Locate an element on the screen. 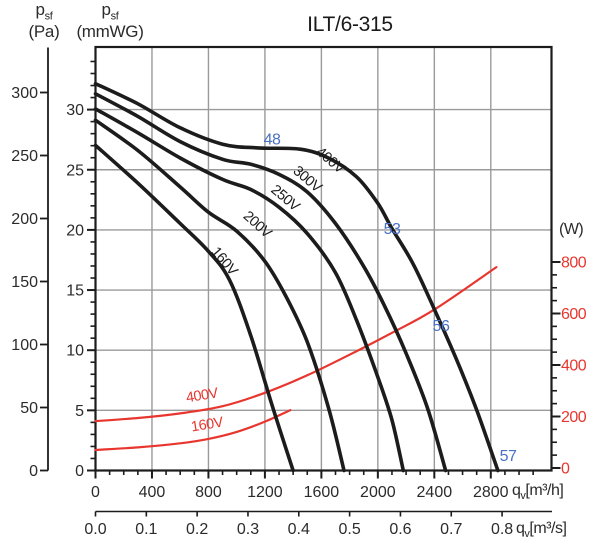 This screenshot has width=600, height=553. pressure-unit-mmwg: (mmWG) is located at coordinates (110, 32).